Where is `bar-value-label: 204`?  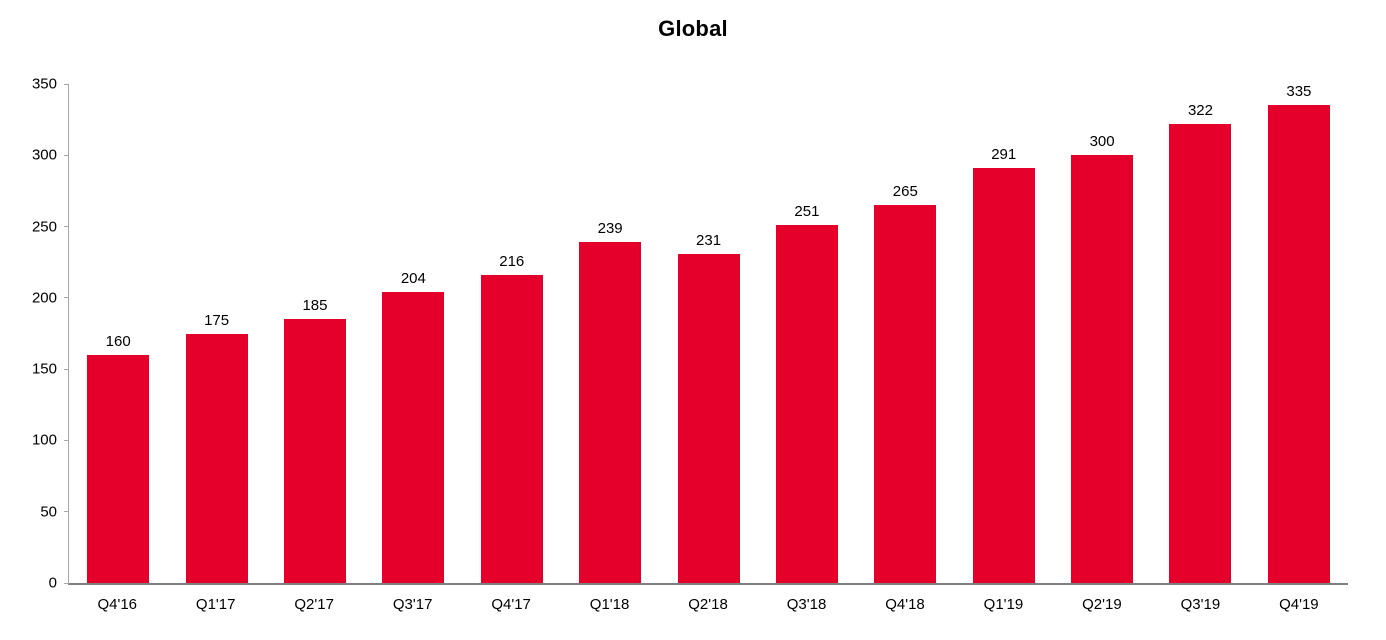 bar-value-label: 204 is located at coordinates (413, 279).